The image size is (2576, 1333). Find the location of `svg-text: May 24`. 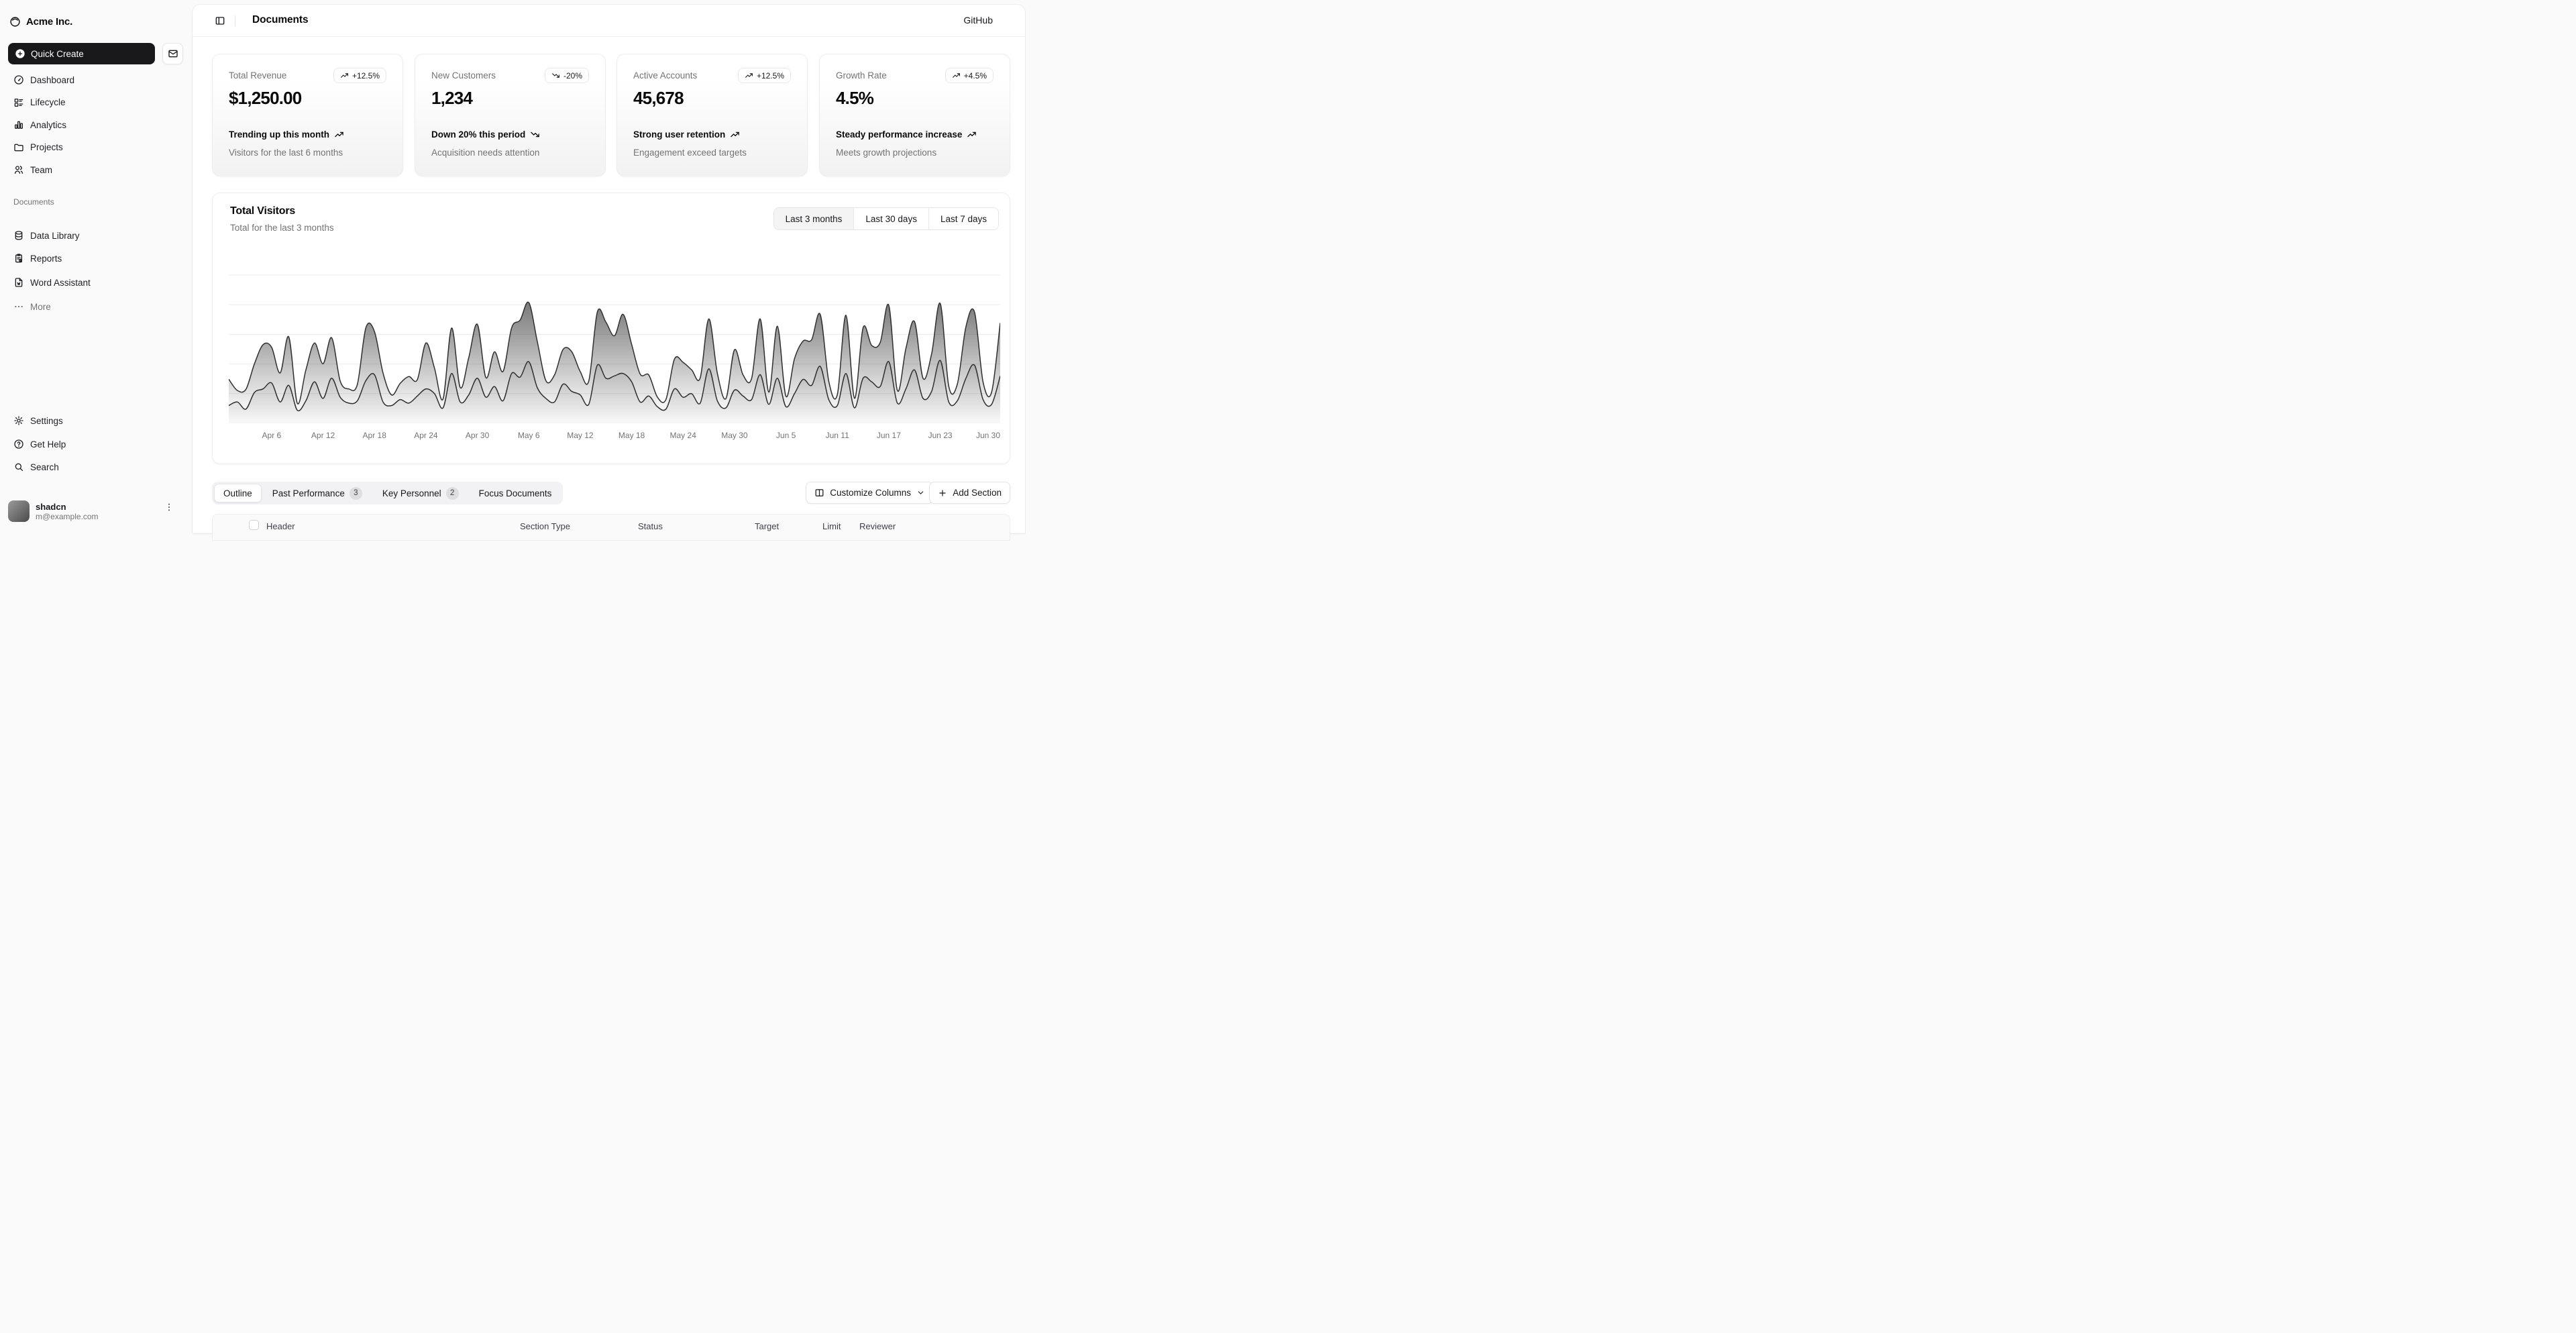

svg-text: May 24 is located at coordinates (683, 435).